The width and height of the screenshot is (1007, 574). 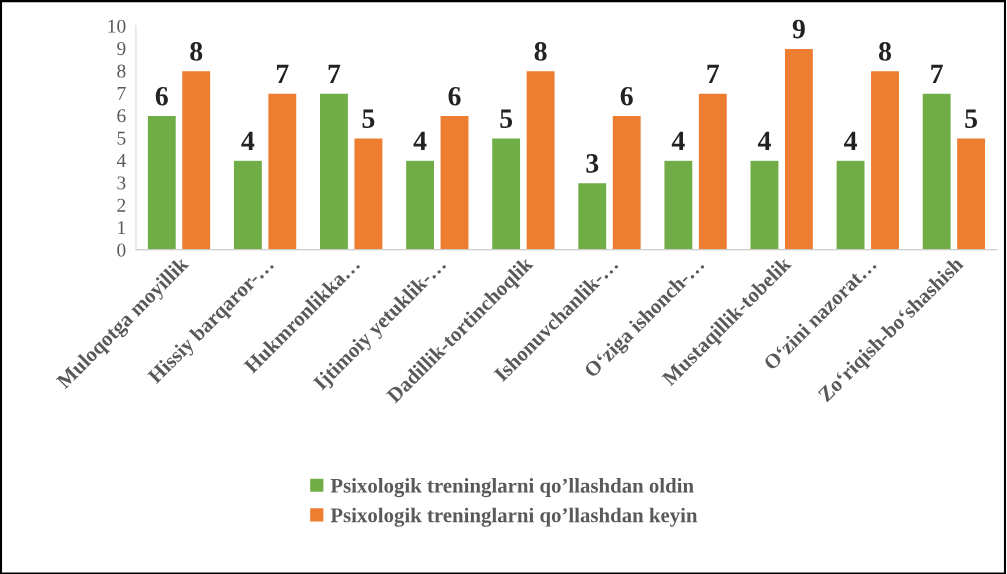 I want to click on legend-label: Psixologik treninglarni qo’llashdan oldin, so click(x=512, y=488).